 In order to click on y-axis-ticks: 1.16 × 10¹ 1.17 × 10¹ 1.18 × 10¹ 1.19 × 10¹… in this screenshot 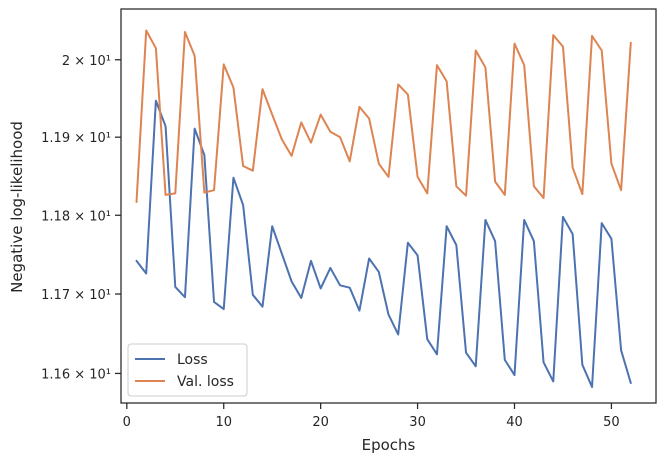, I will do `click(81, 218)`.